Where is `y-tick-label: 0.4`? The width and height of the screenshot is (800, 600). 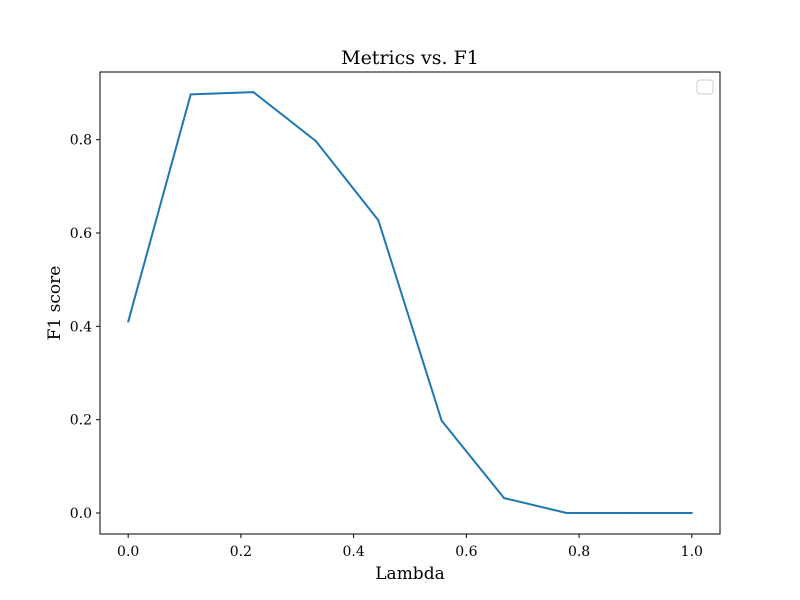 y-tick-label: 0.4 is located at coordinates (81, 327).